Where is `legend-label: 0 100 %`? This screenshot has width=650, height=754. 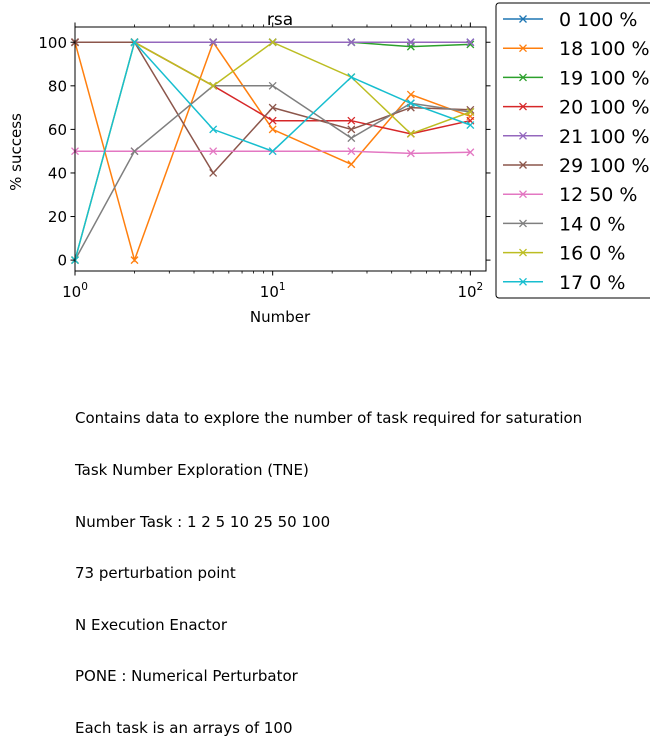
legend-label: 0 100 % is located at coordinates (598, 20).